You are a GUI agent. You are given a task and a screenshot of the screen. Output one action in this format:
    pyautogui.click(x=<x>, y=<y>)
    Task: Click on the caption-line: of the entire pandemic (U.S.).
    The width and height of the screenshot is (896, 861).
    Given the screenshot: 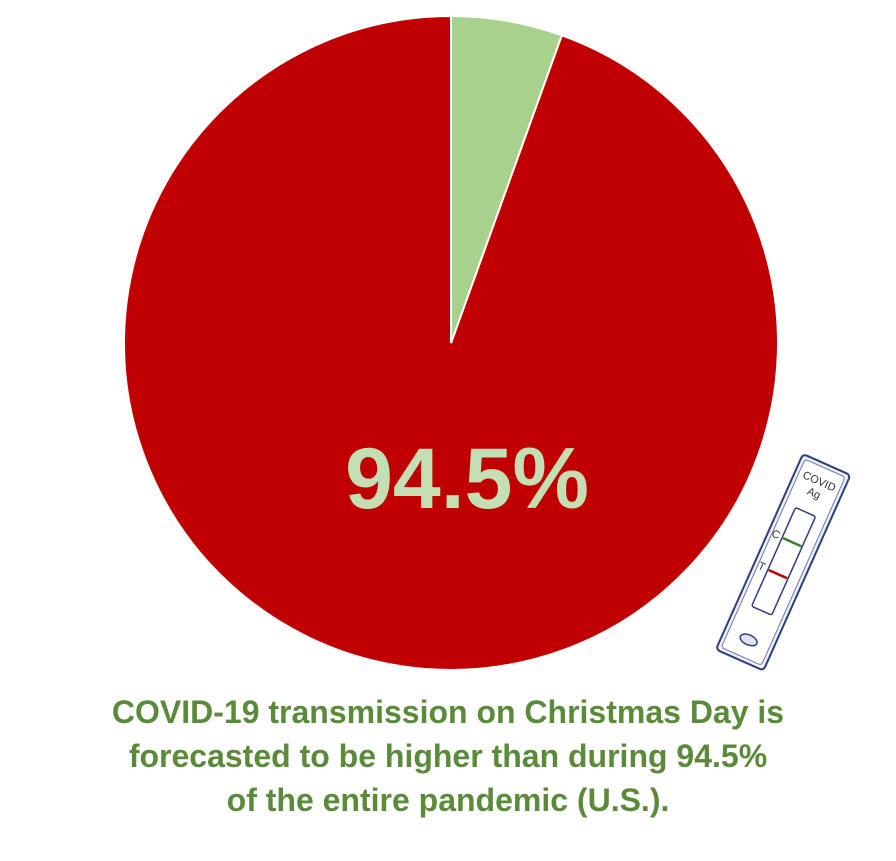 What is the action you would take?
    pyautogui.click(x=448, y=800)
    